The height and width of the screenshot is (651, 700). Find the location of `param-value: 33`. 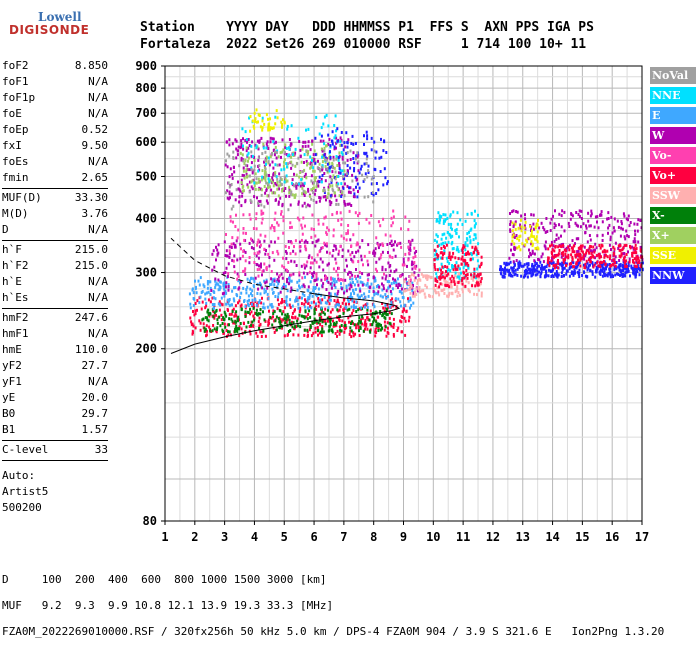

param-value: 33 is located at coordinates (101, 449).